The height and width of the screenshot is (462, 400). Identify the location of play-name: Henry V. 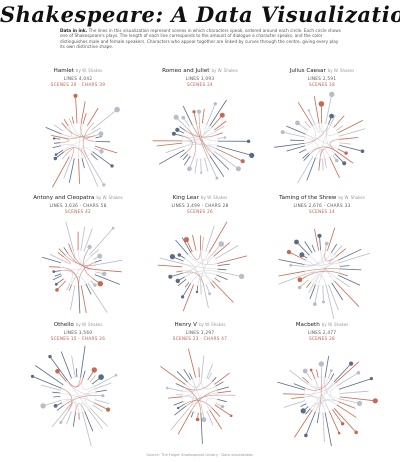
(185, 325).